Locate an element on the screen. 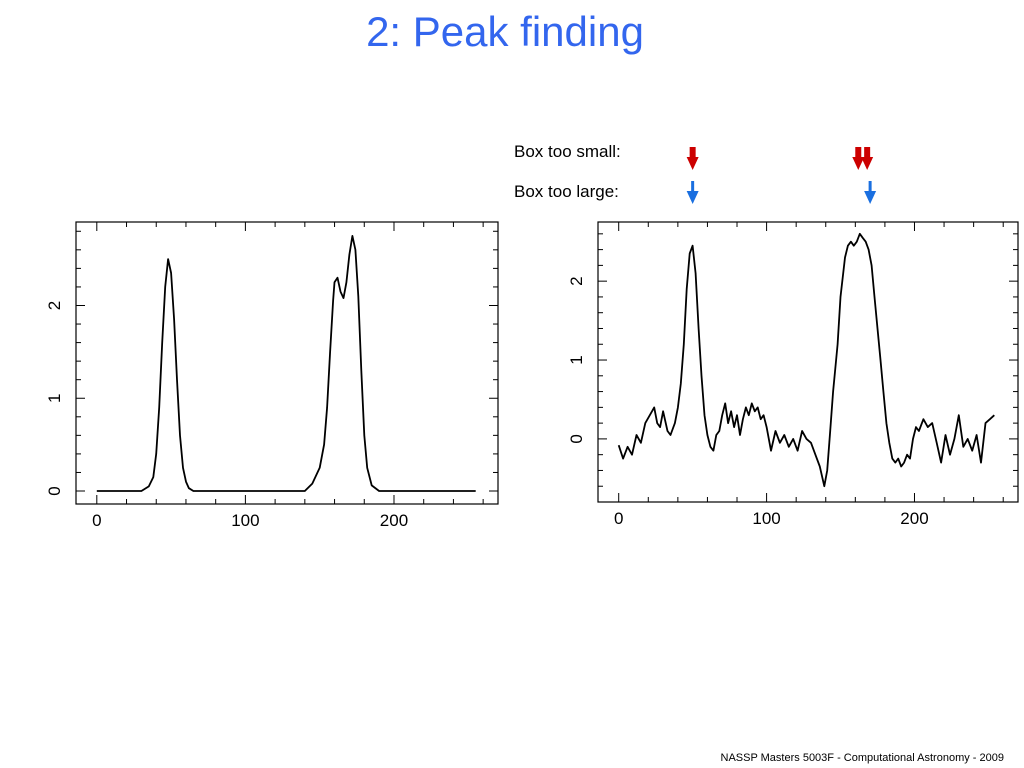 The width and height of the screenshot is (1024, 768). chart1-xtick-label: 200 is located at coordinates (394, 520).